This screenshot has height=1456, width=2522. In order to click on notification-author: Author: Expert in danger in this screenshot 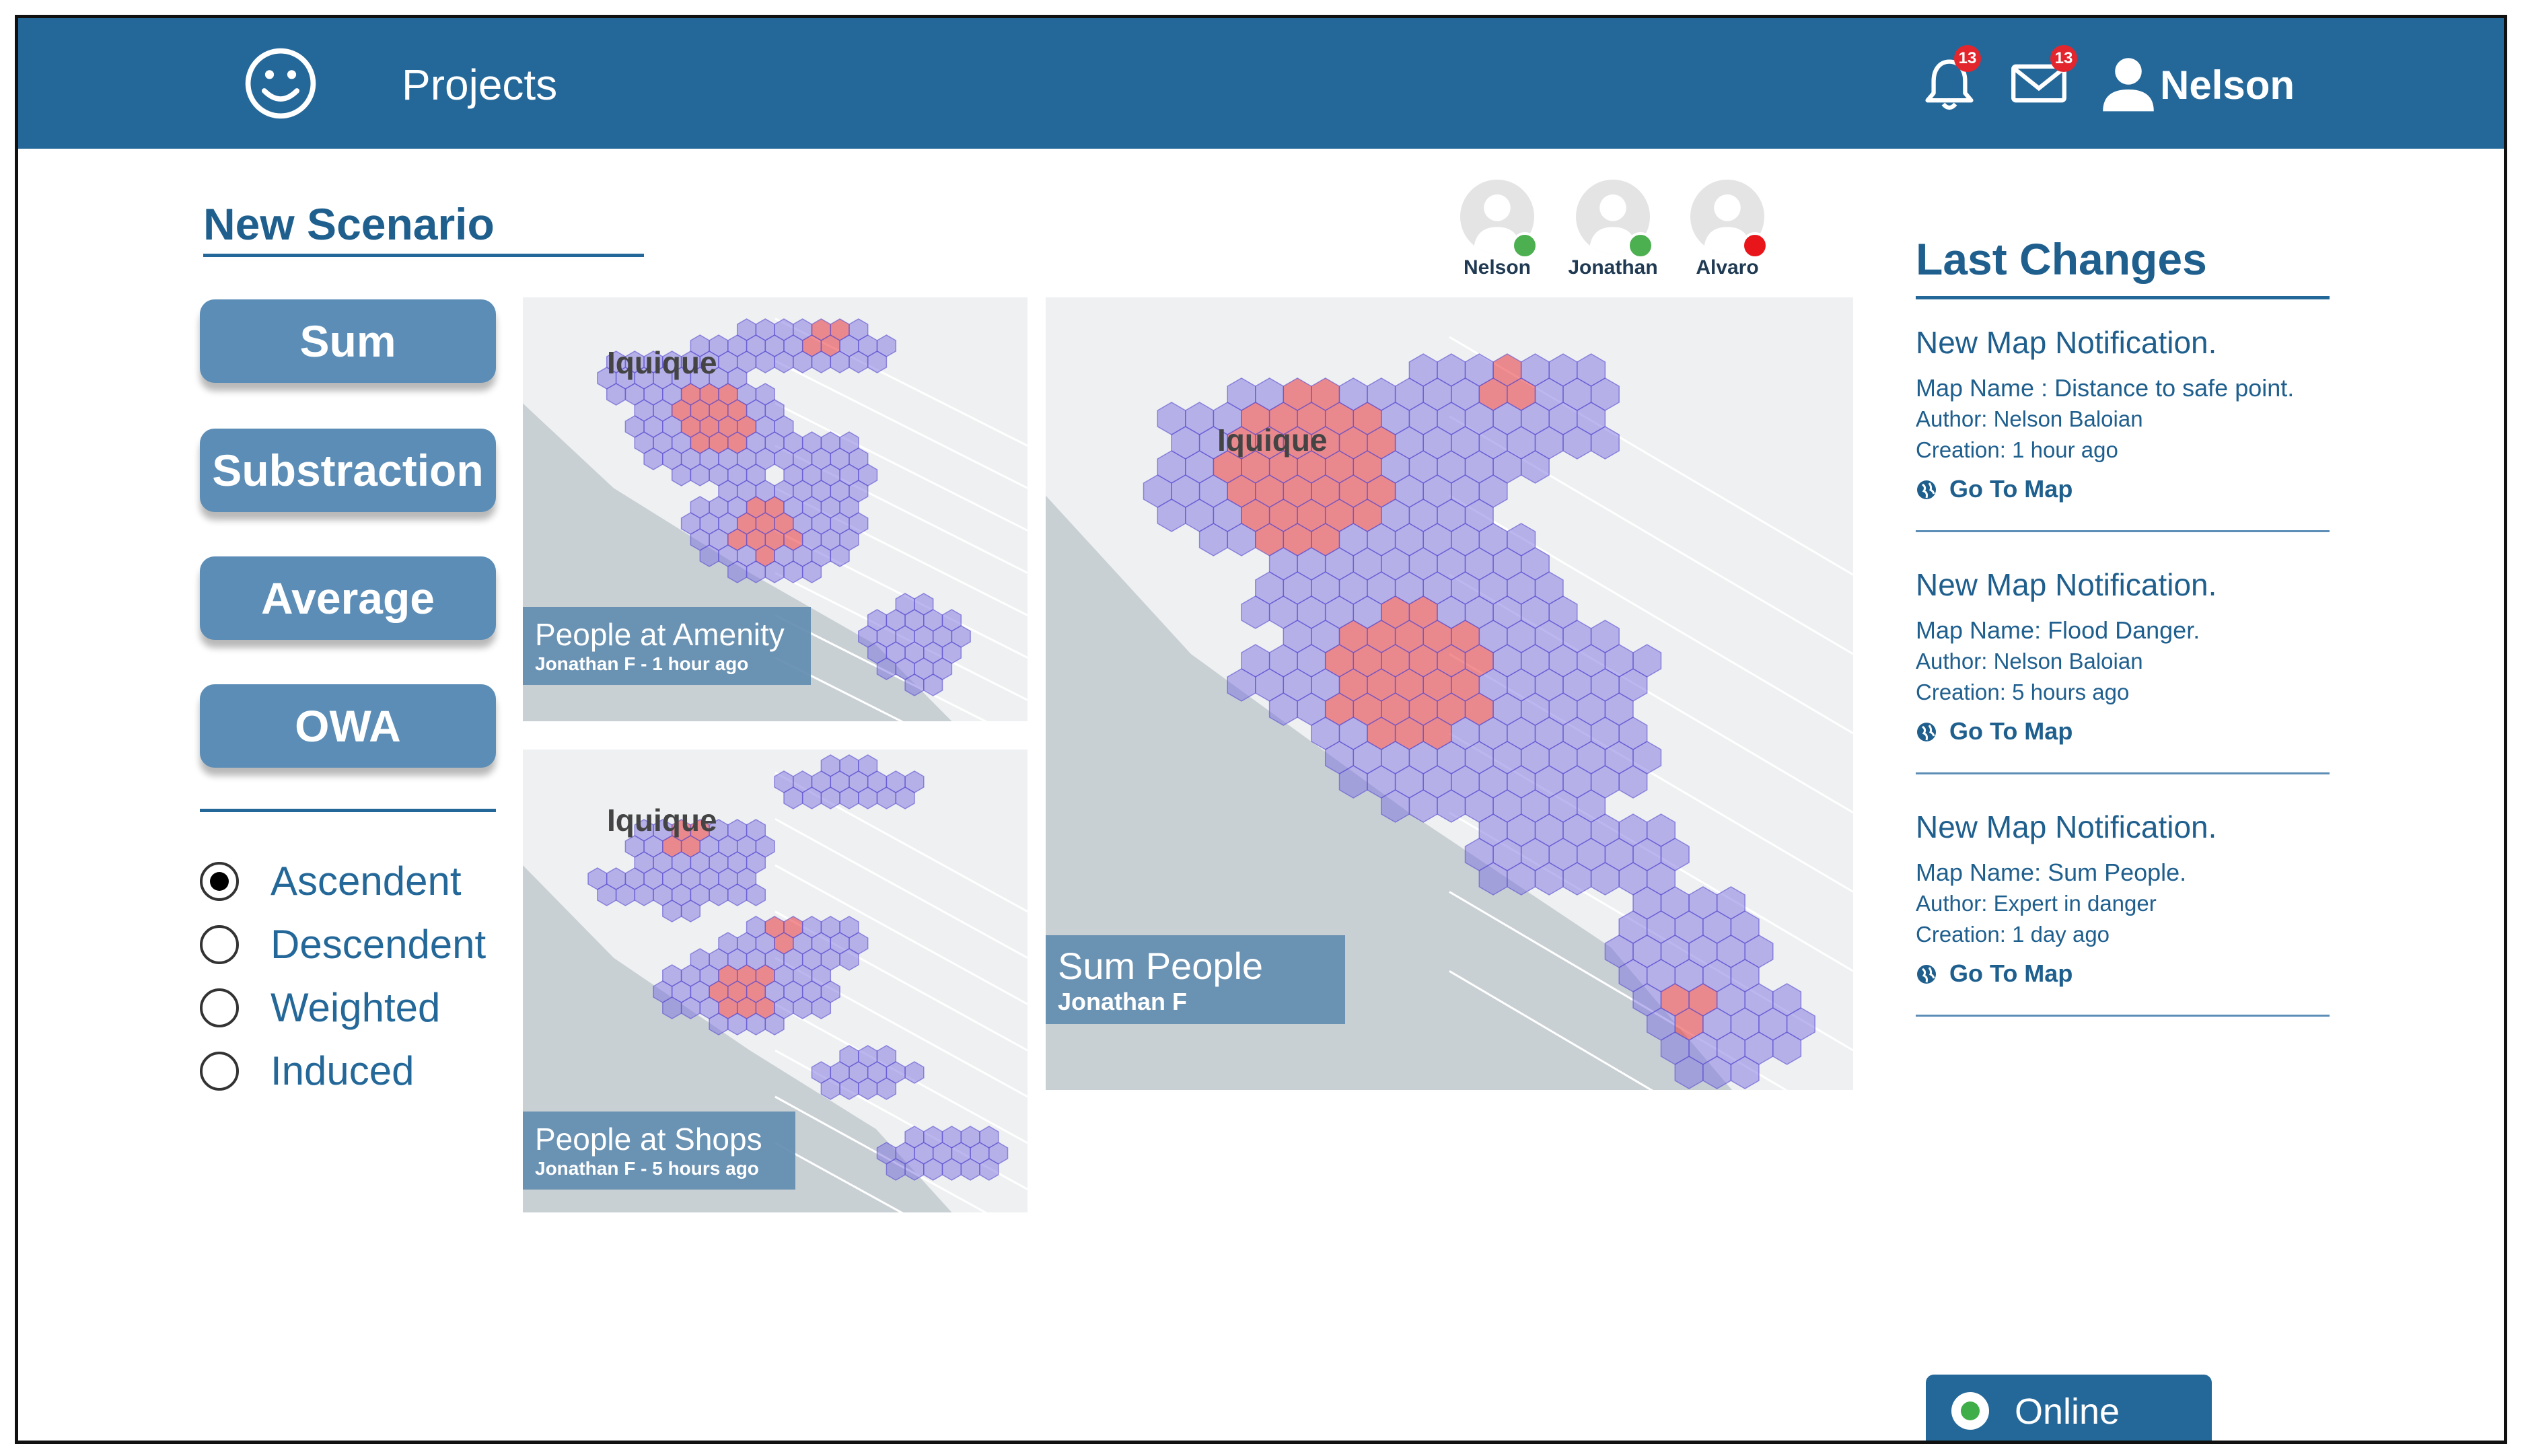, I will do `click(2036, 903)`.